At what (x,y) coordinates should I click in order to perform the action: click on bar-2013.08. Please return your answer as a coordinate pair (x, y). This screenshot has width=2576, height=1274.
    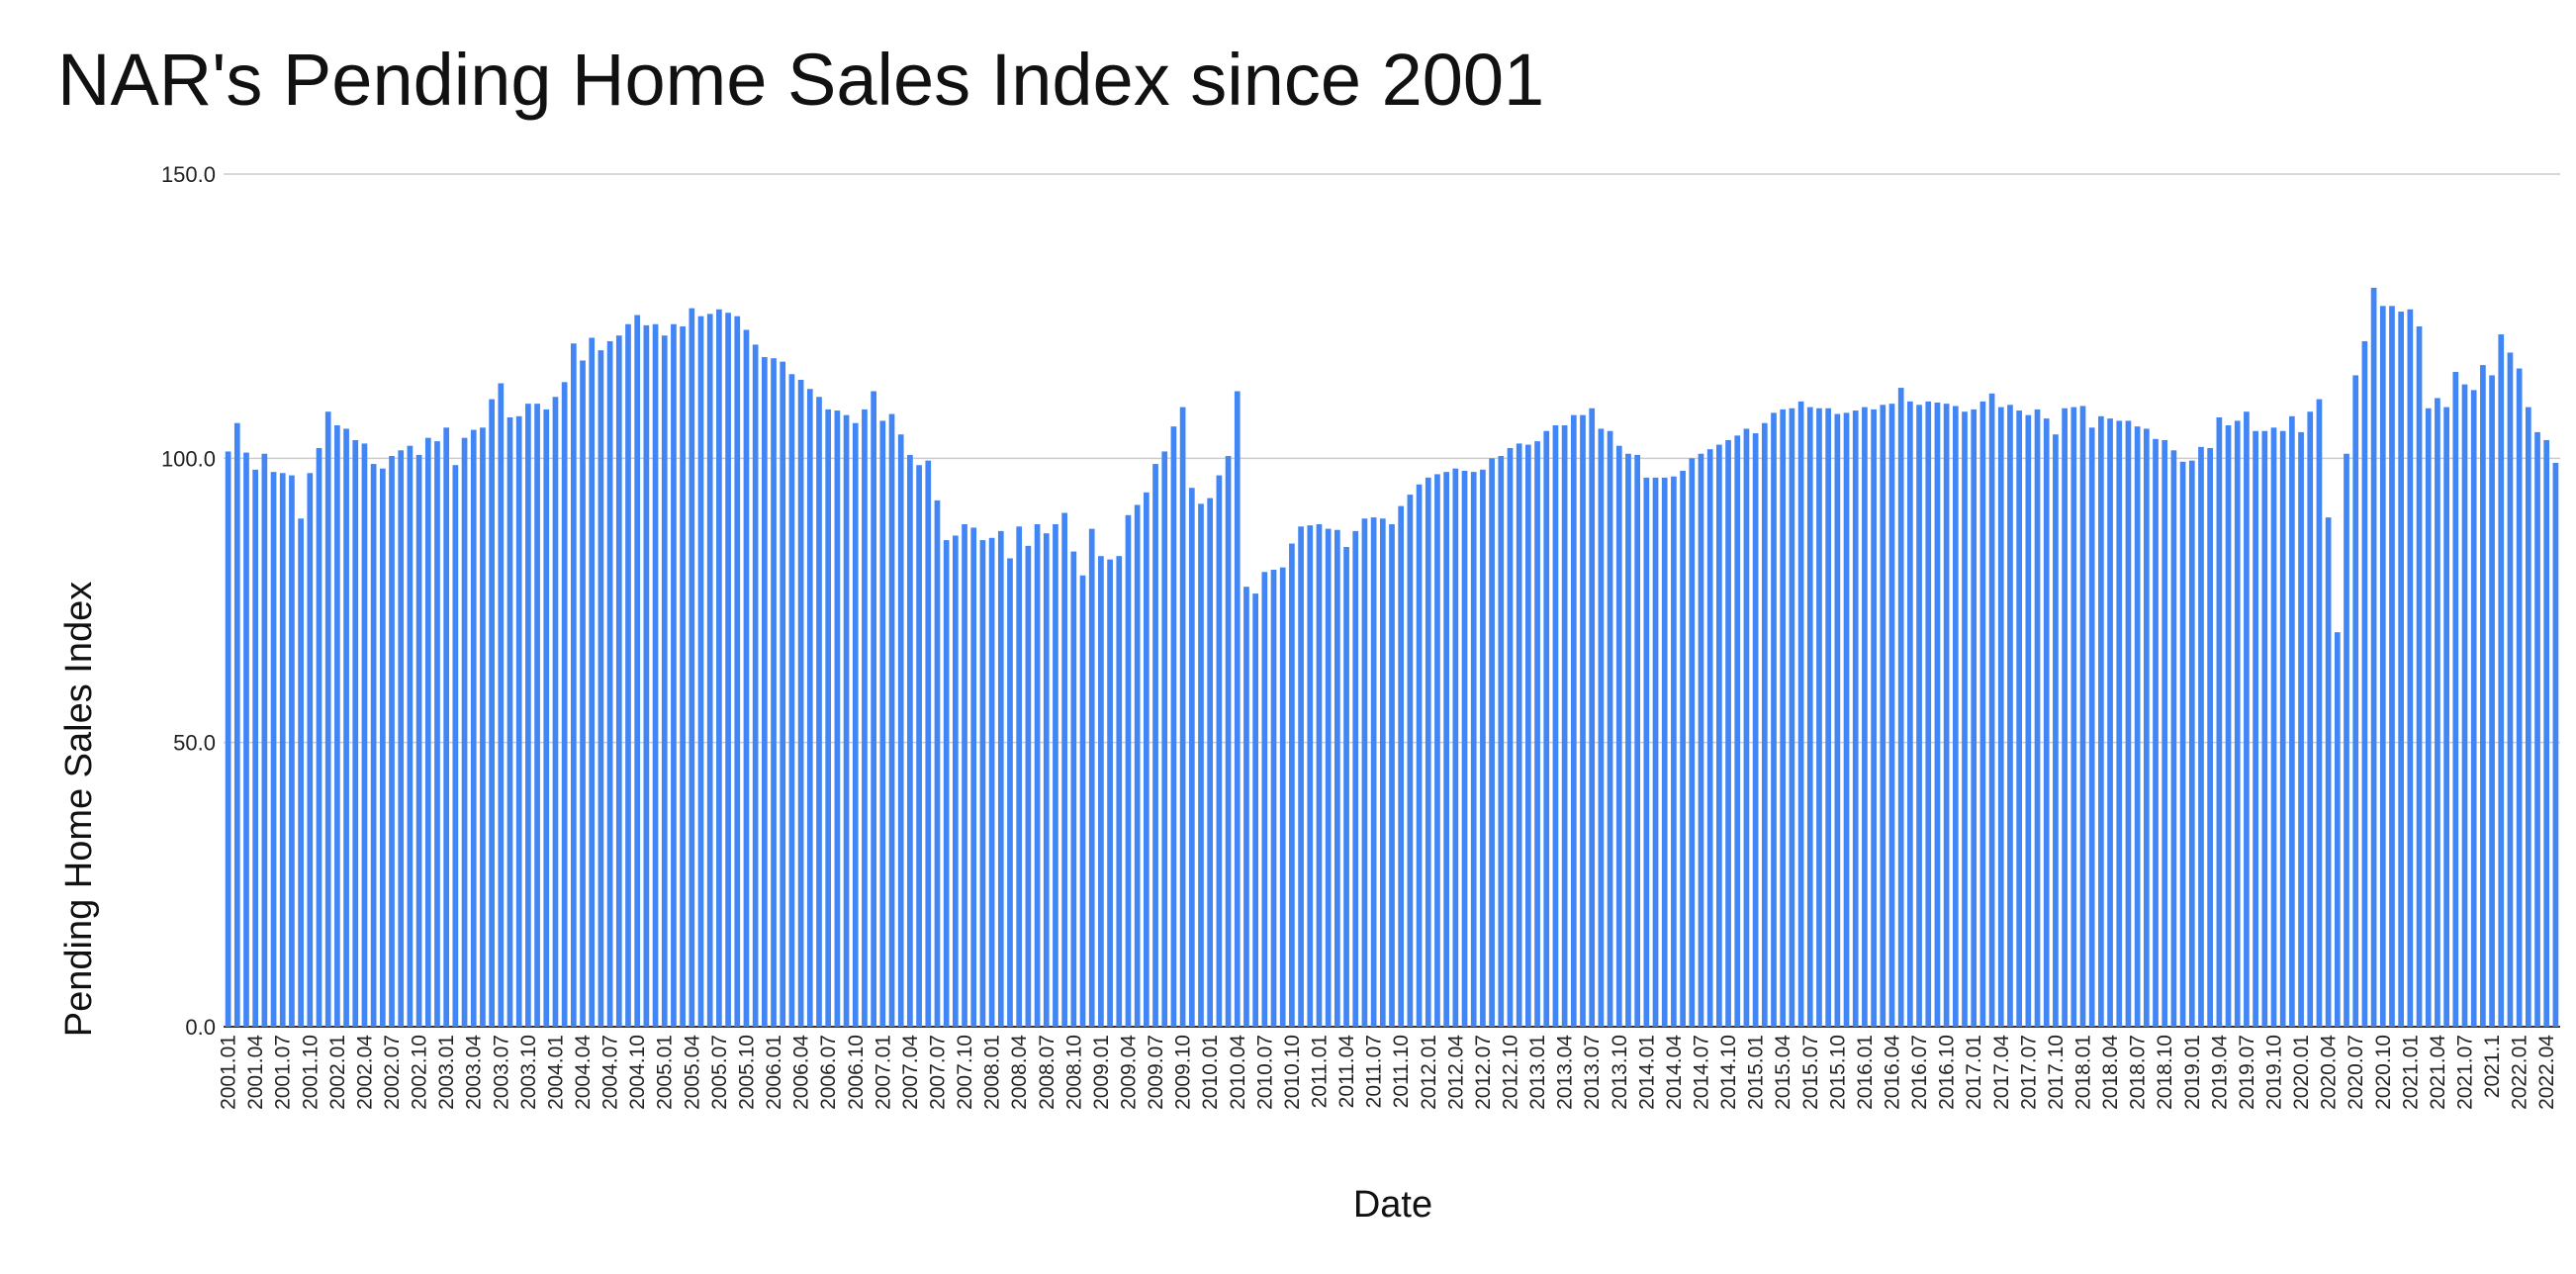
    Looking at the image, I should click on (1601, 727).